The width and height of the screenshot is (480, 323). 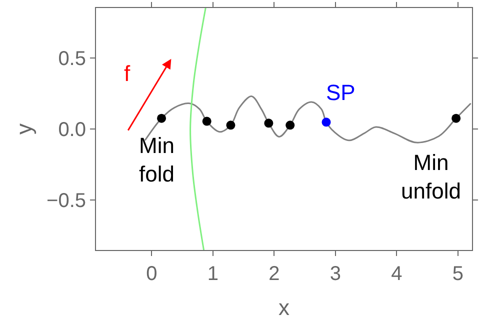 I want to click on x-tick-label: 4, so click(x=396, y=274).